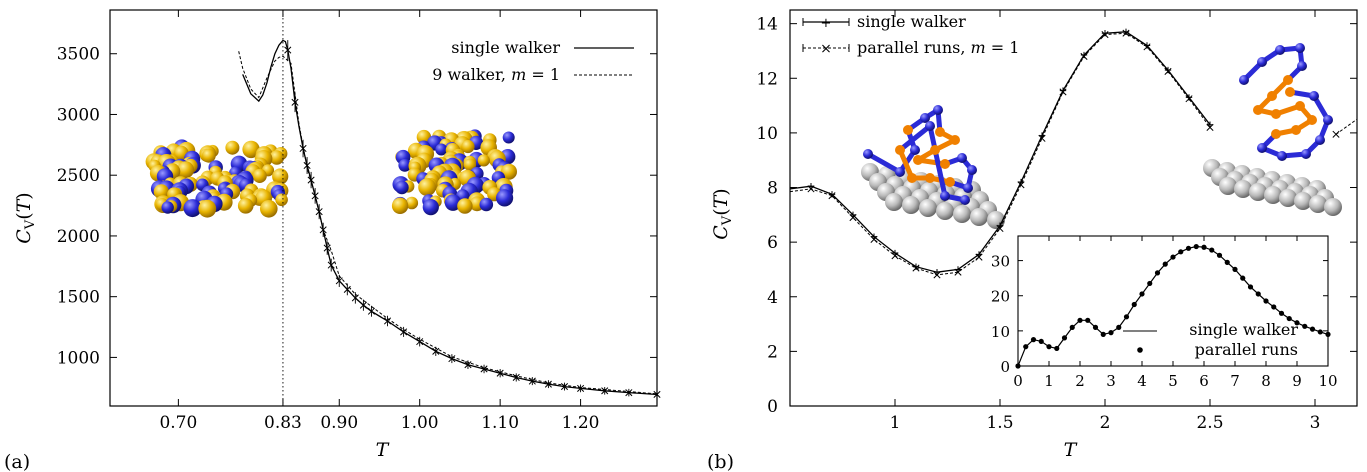 The image size is (1367, 472). Describe the element at coordinates (1235, 381) in the screenshot. I see `x-tick-label: 7` at that location.